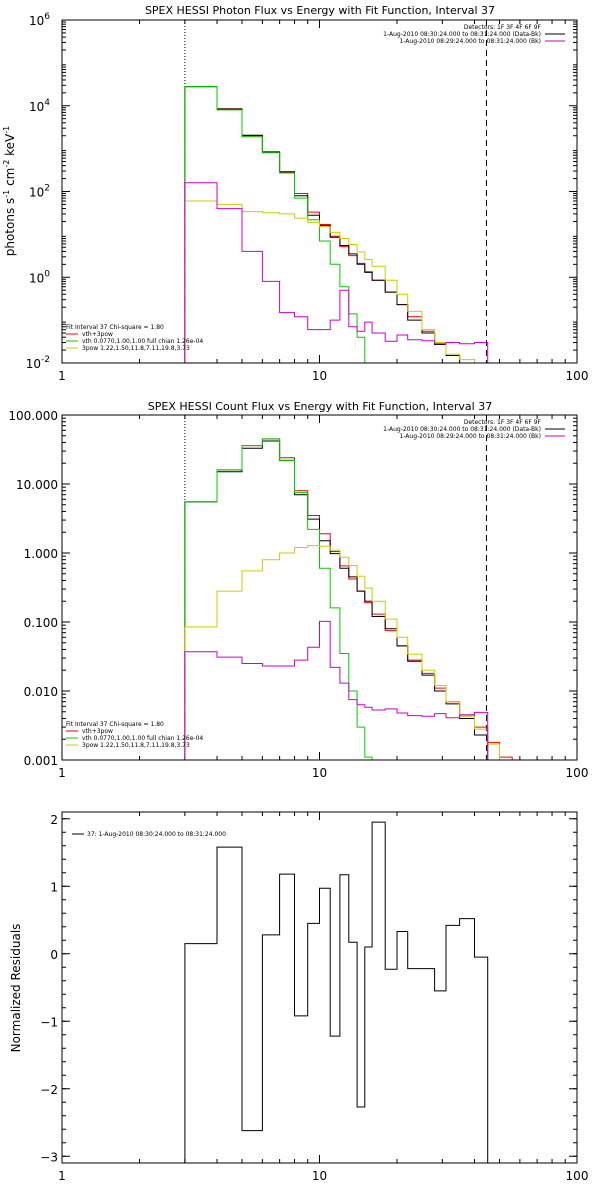  I want to click on residuals-y-tick-label: 2, so click(54, 820).